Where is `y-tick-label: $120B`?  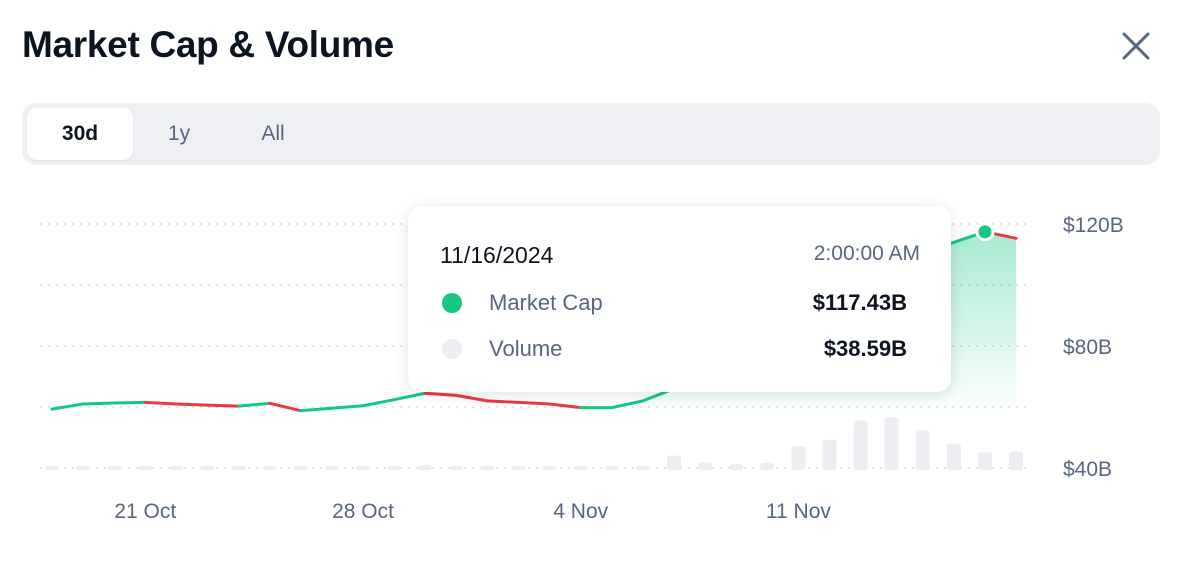
y-tick-label: $120B is located at coordinates (1093, 225).